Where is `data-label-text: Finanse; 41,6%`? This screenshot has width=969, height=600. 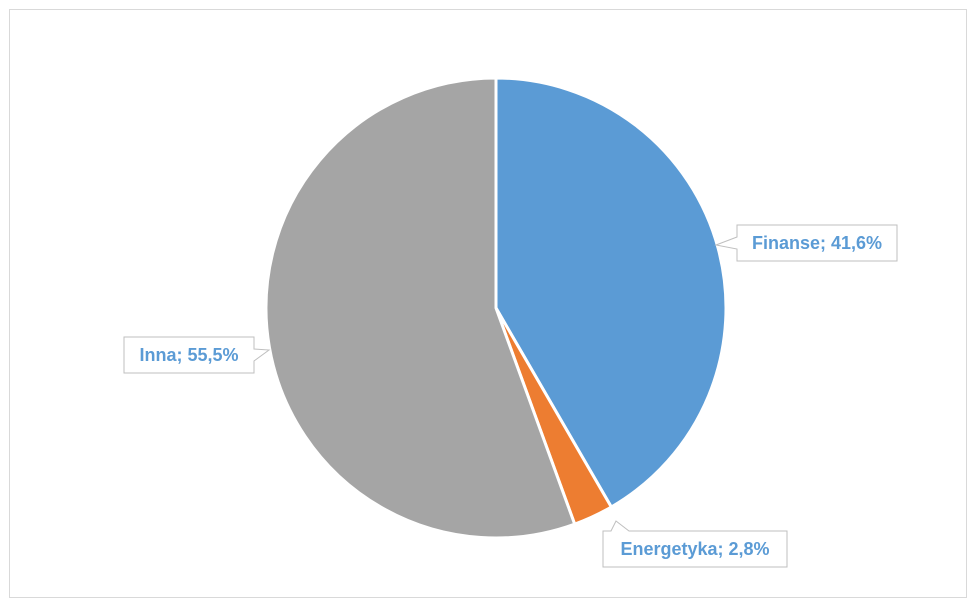
data-label-text: Finanse; 41,6% is located at coordinates (817, 243).